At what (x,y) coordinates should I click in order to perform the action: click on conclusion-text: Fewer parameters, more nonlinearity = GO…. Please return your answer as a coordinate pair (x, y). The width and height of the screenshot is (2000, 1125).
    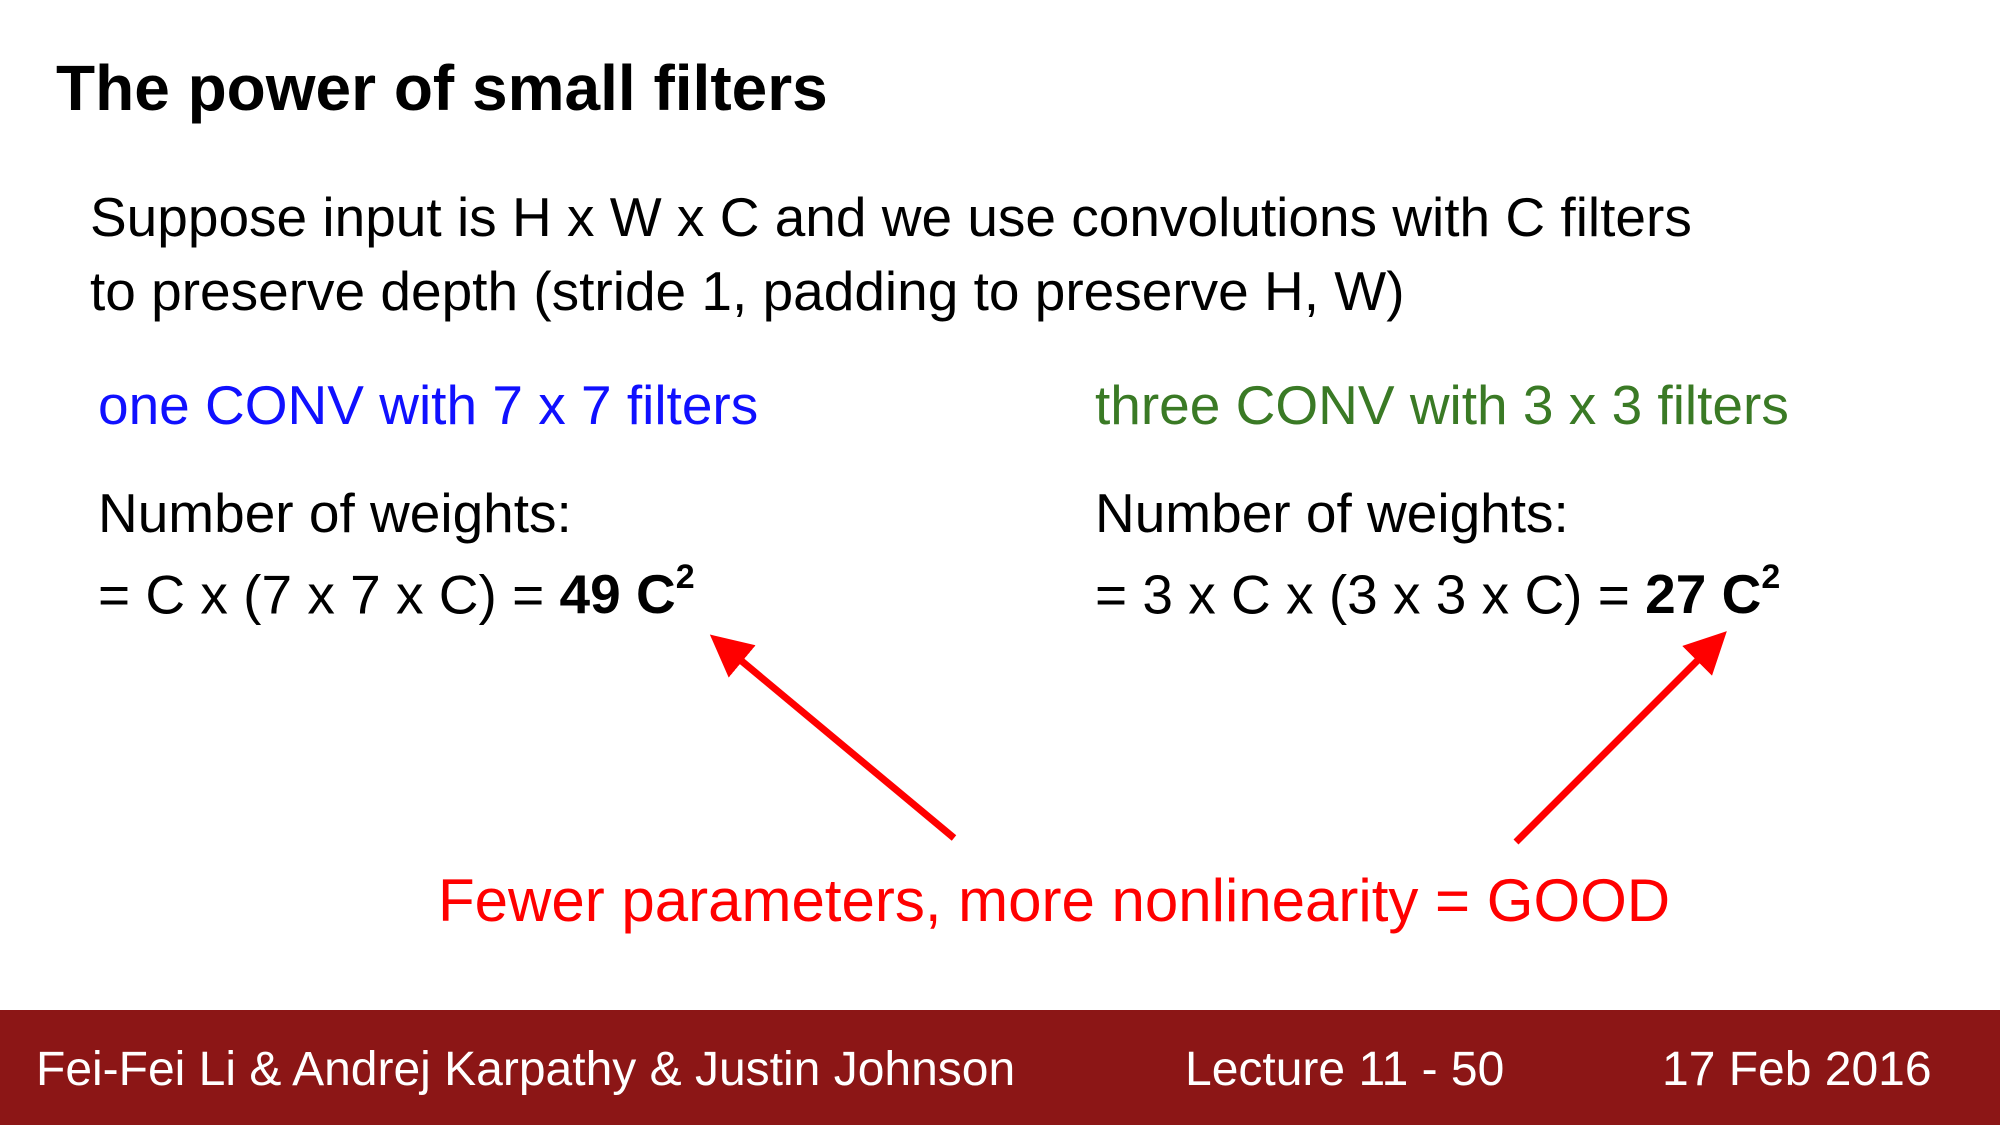
    Looking at the image, I should click on (1054, 900).